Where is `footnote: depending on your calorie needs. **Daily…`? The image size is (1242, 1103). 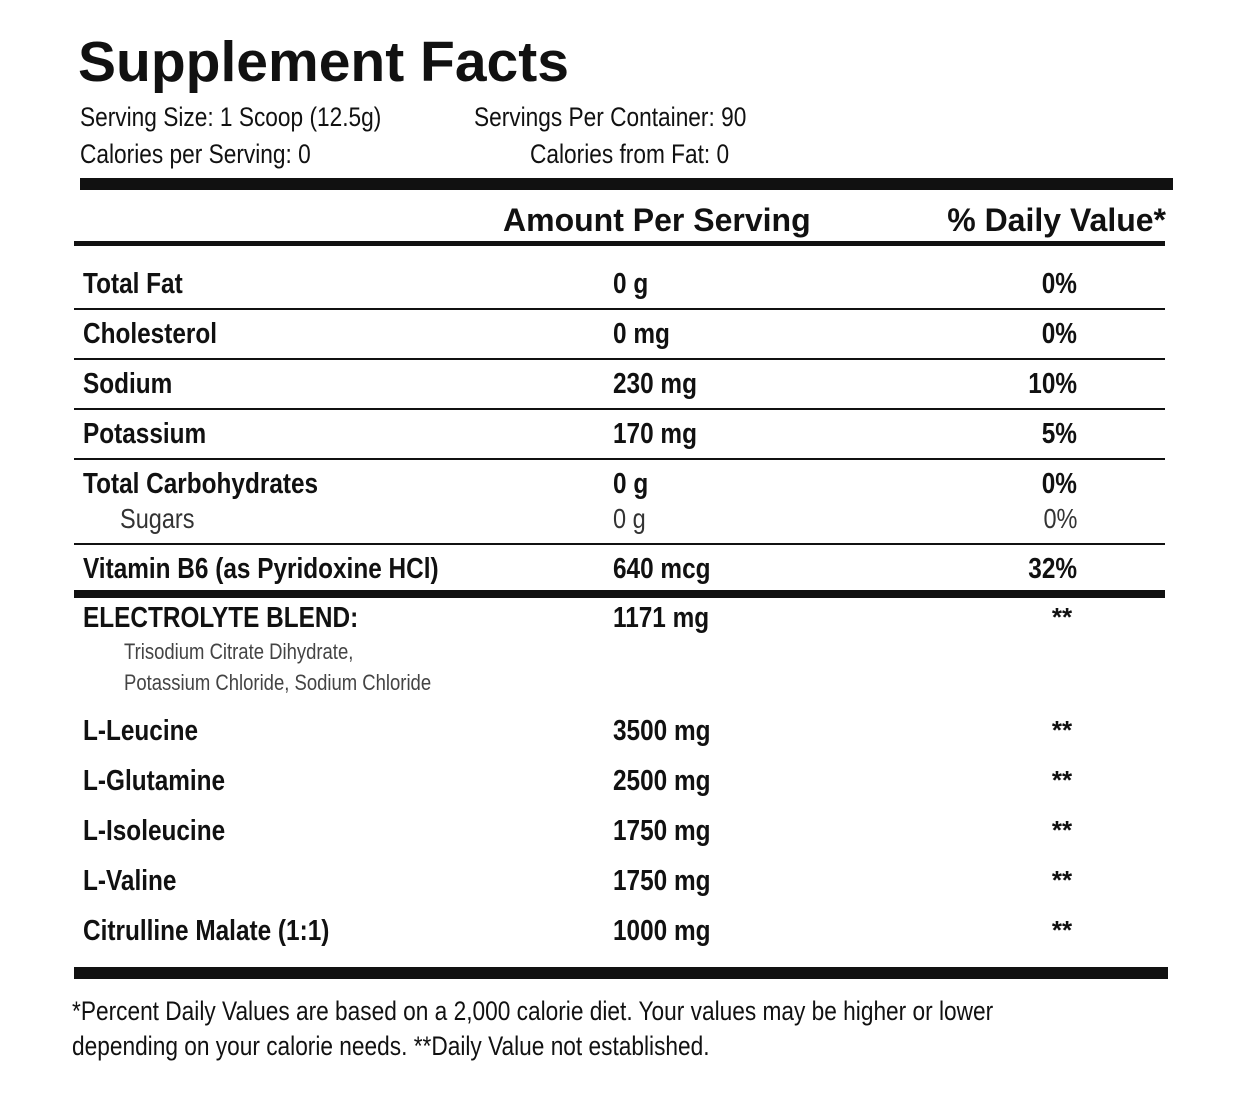
footnote: depending on your calorie needs. **Daily… is located at coordinates (391, 1046).